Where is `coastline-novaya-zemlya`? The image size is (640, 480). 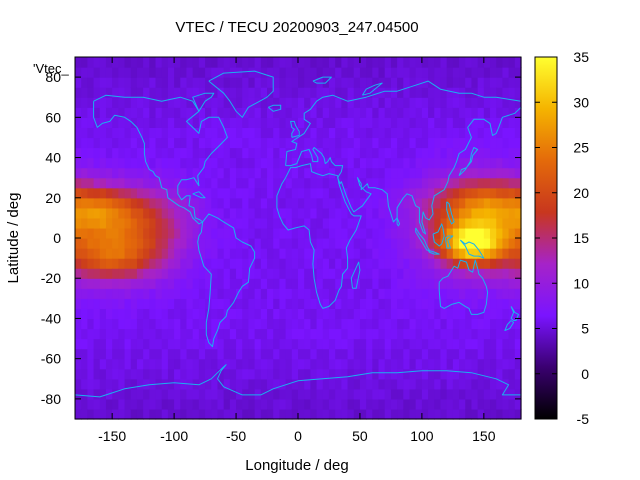
coastline-novaya-zemlya is located at coordinates (372, 89).